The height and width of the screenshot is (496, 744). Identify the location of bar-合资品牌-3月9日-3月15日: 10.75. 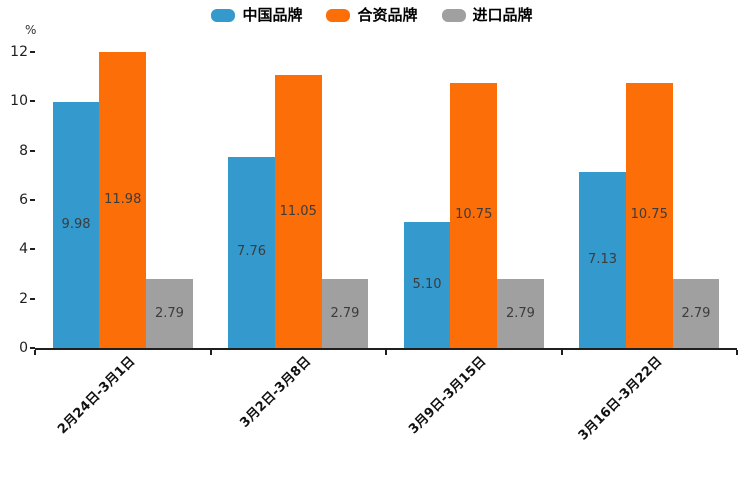
(474, 215).